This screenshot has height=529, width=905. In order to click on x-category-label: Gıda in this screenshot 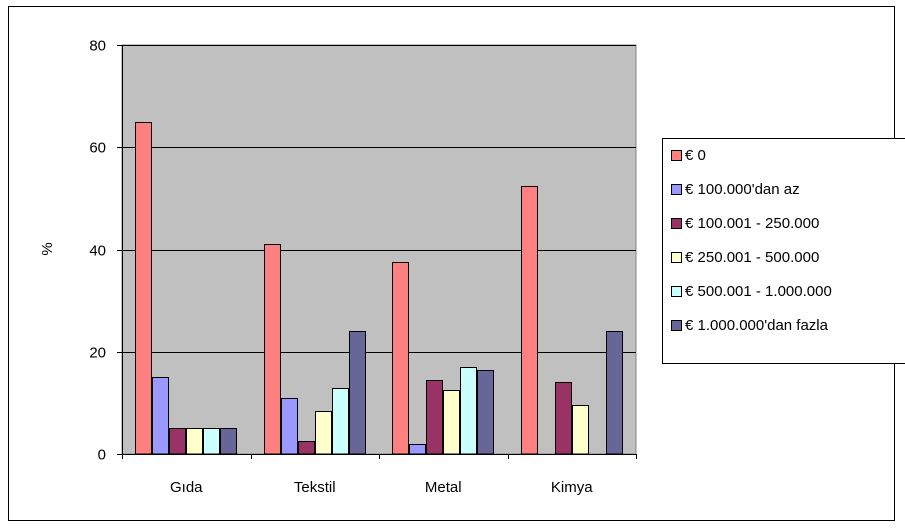, I will do `click(186, 487)`.